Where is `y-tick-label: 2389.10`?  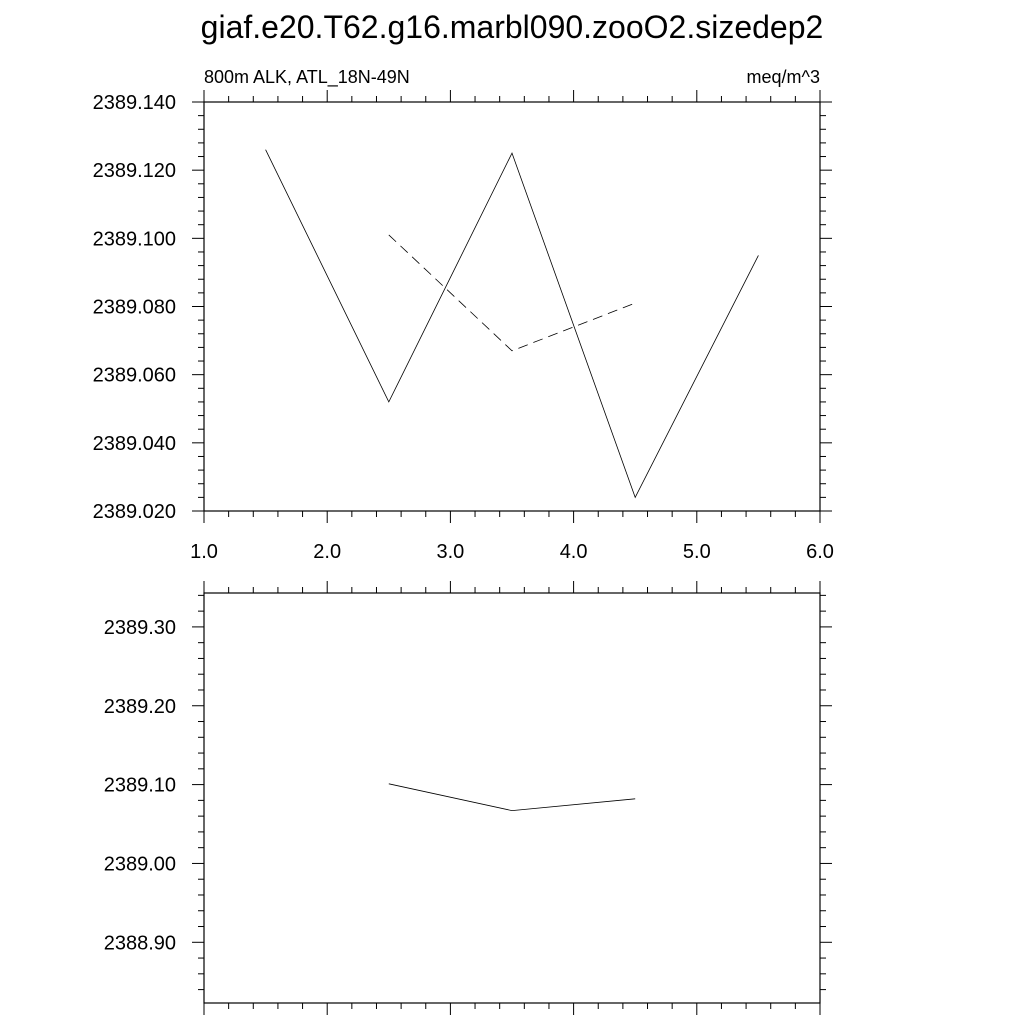
y-tick-label: 2389.10 is located at coordinates (140, 786).